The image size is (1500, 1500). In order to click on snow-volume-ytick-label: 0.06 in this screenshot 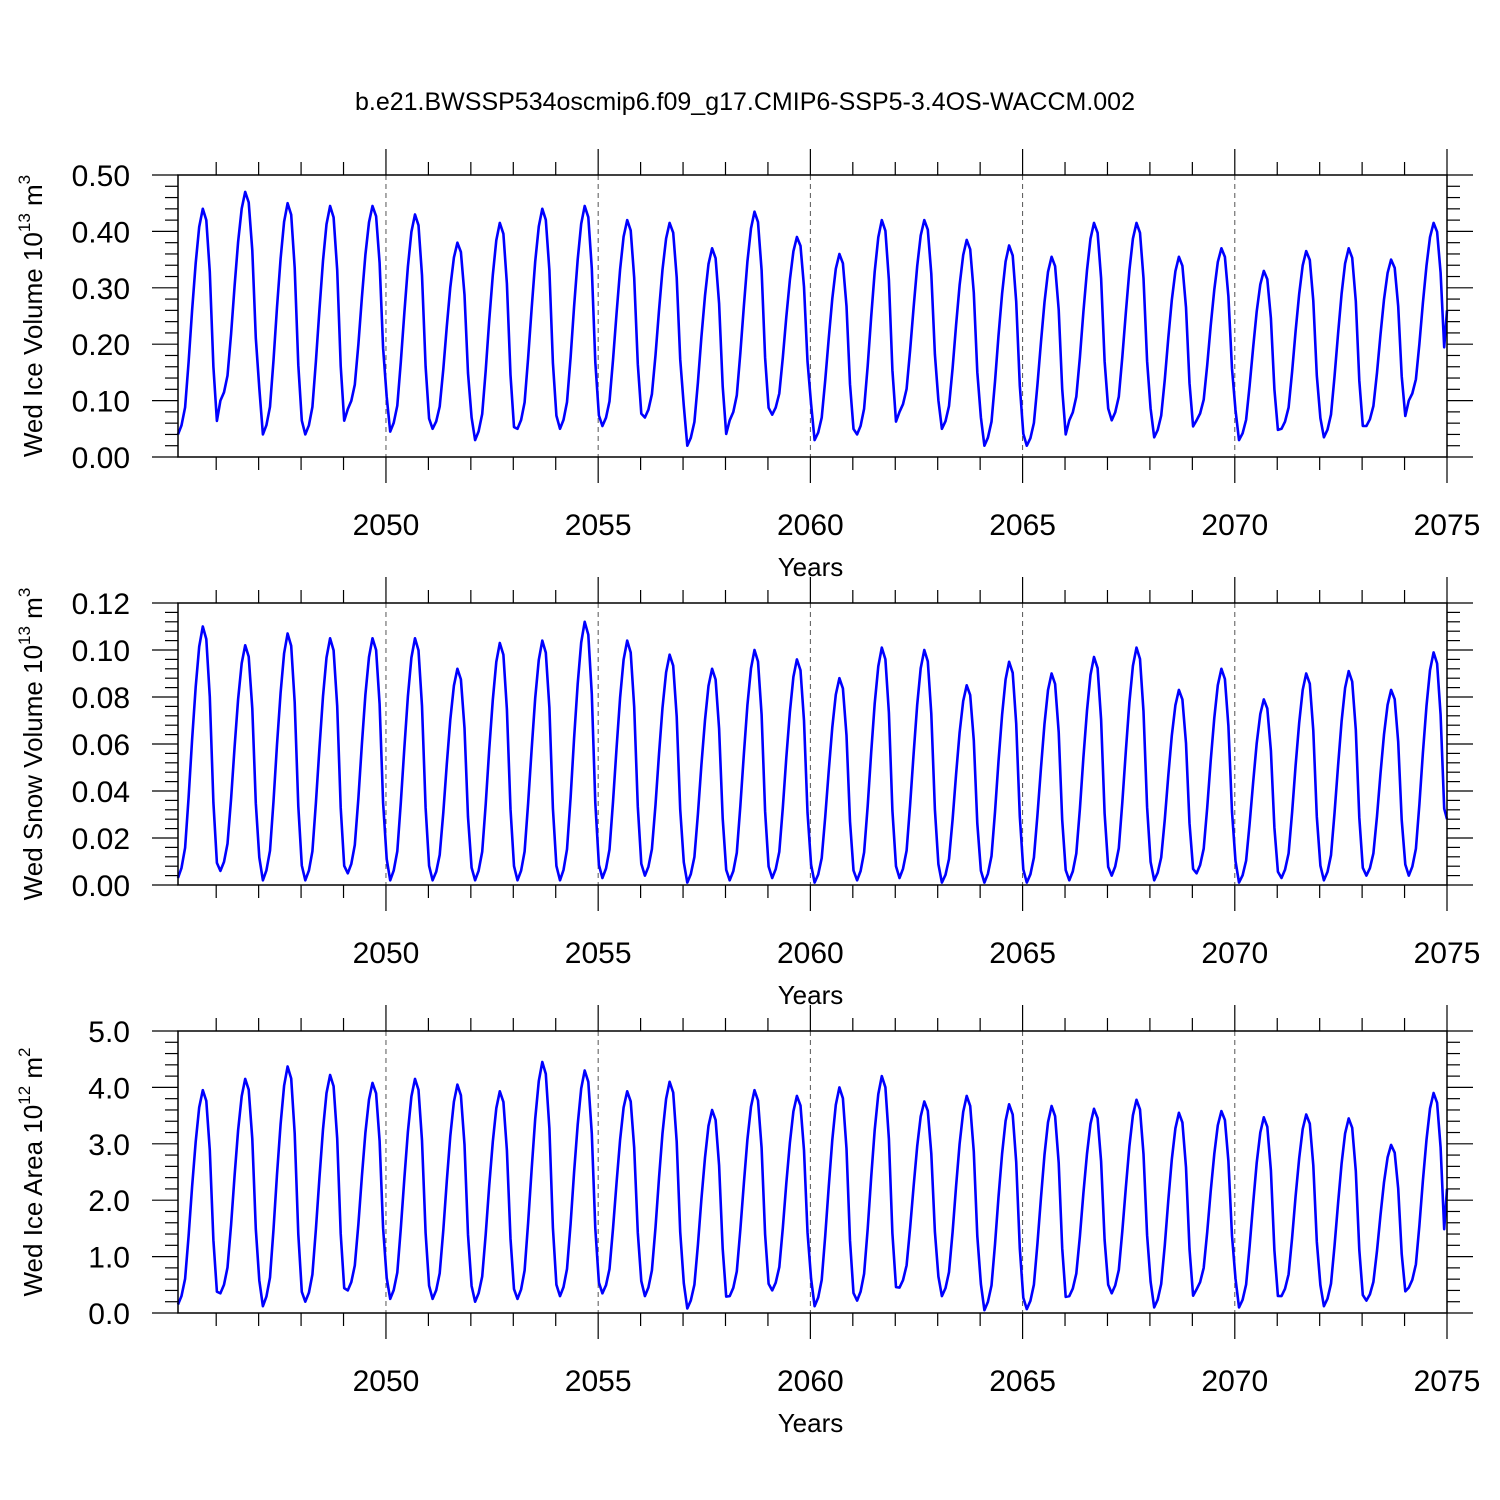, I will do `click(101, 745)`.